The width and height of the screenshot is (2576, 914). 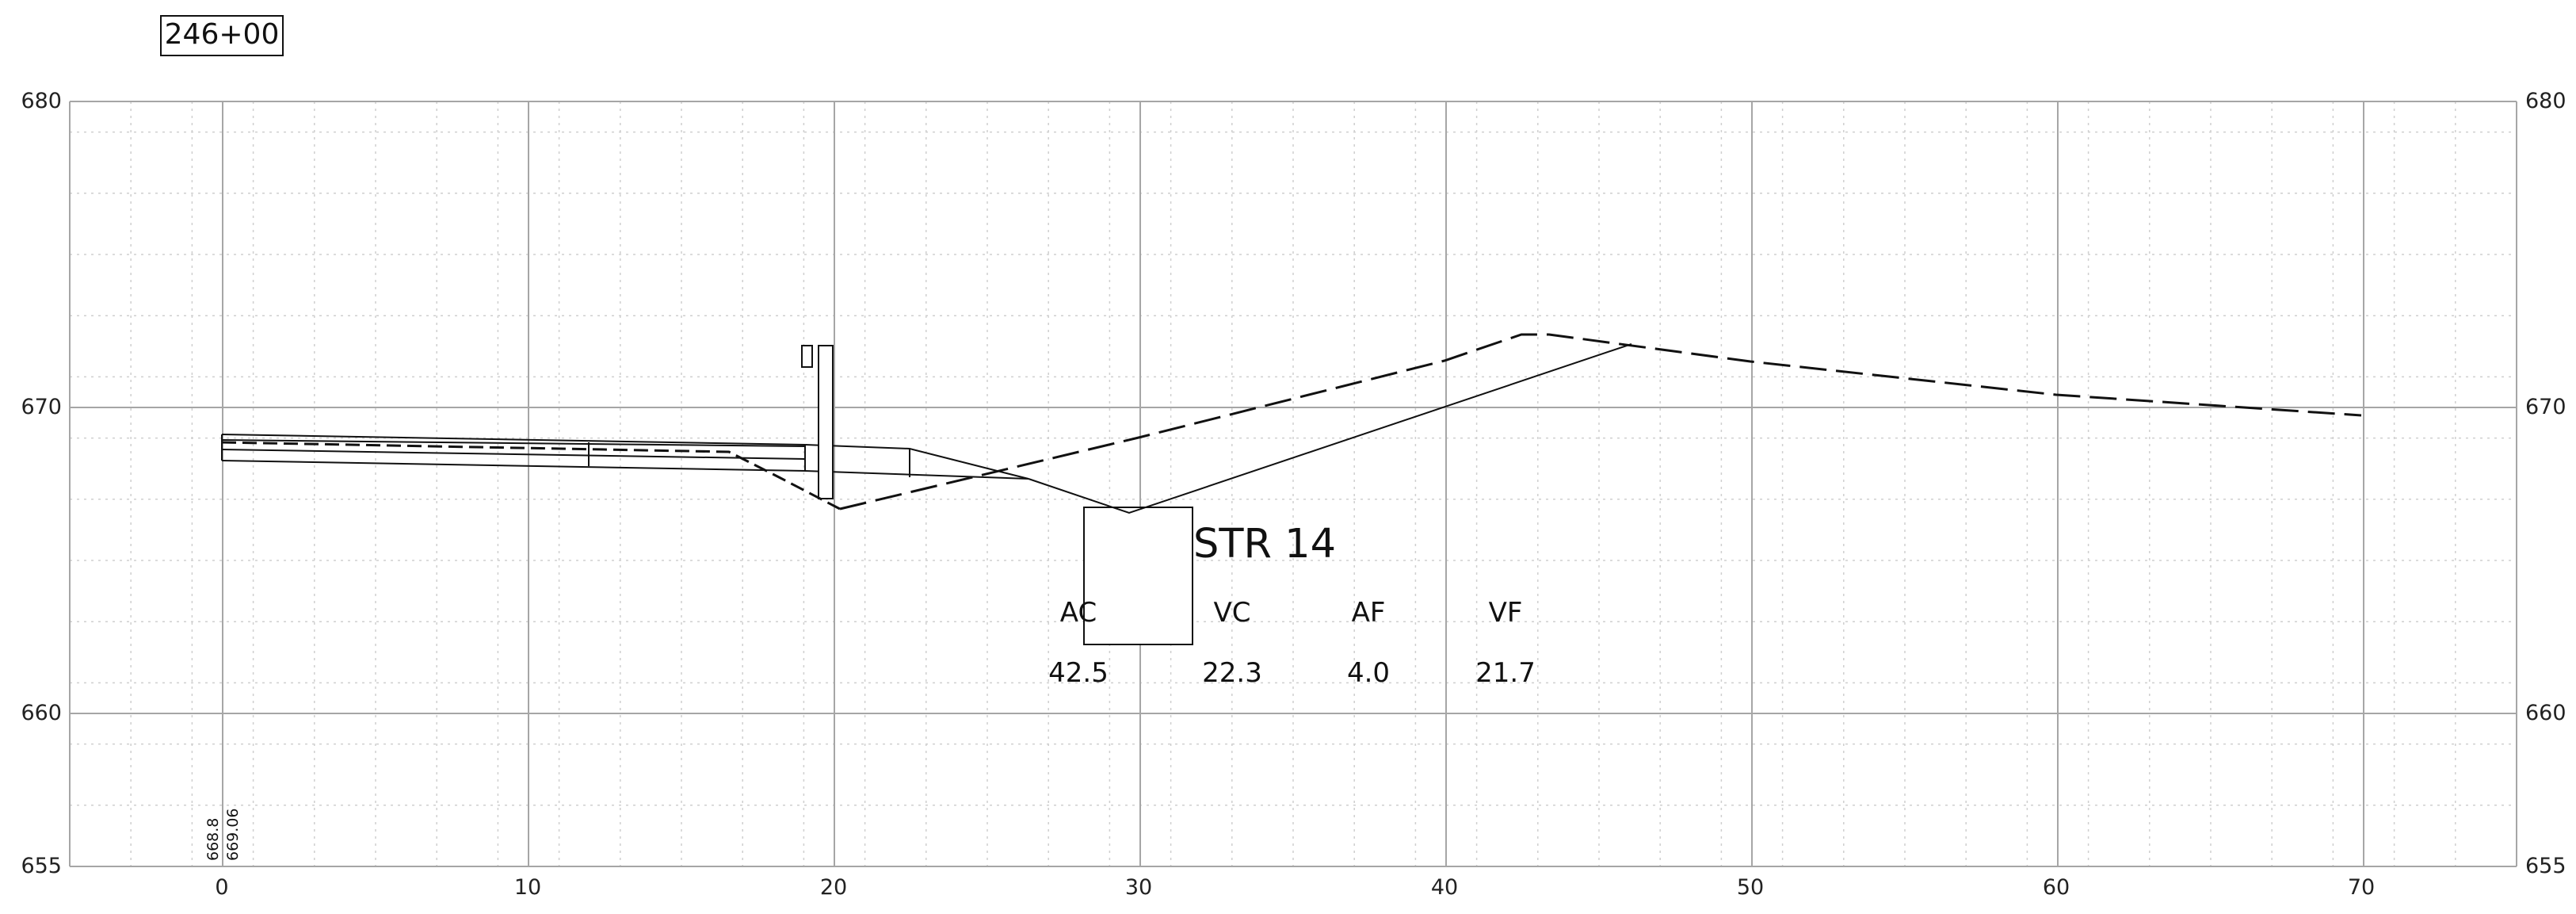 I want to click on centerline-elevation-label: 668.8, so click(x=213, y=840).